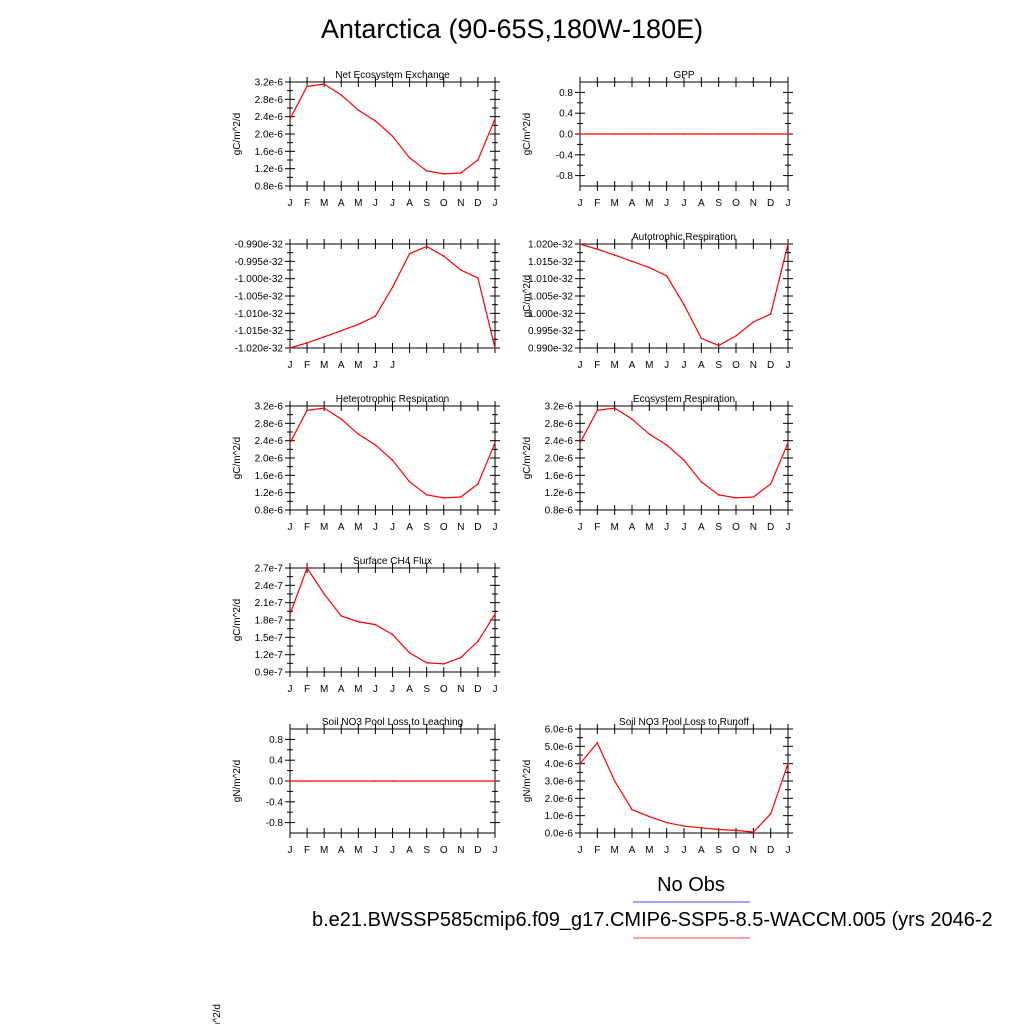 Image resolution: width=1024 pixels, height=1024 pixels. What do you see at coordinates (684, 399) in the screenshot?
I see `chart-title: Ecosystem Respiration` at bounding box center [684, 399].